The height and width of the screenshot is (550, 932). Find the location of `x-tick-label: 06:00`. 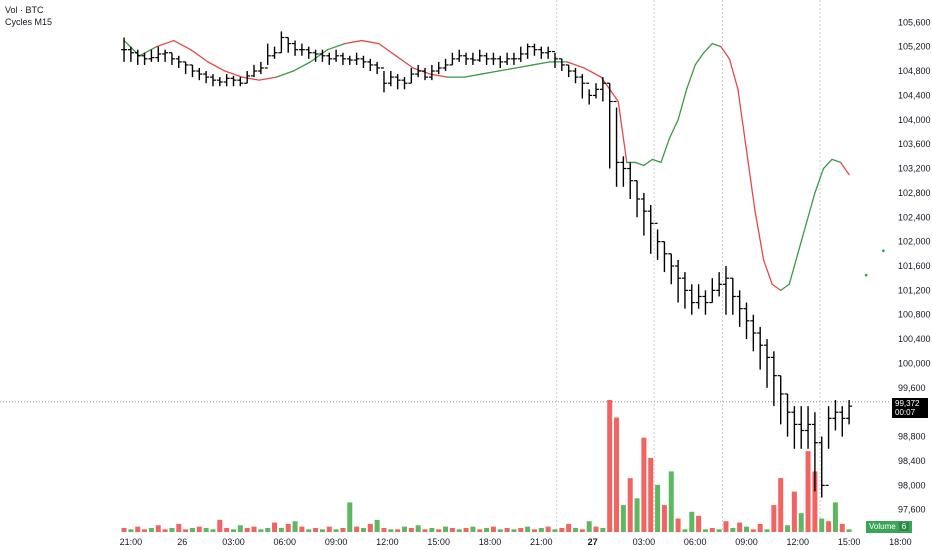

x-tick-label: 06:00 is located at coordinates (695, 542).